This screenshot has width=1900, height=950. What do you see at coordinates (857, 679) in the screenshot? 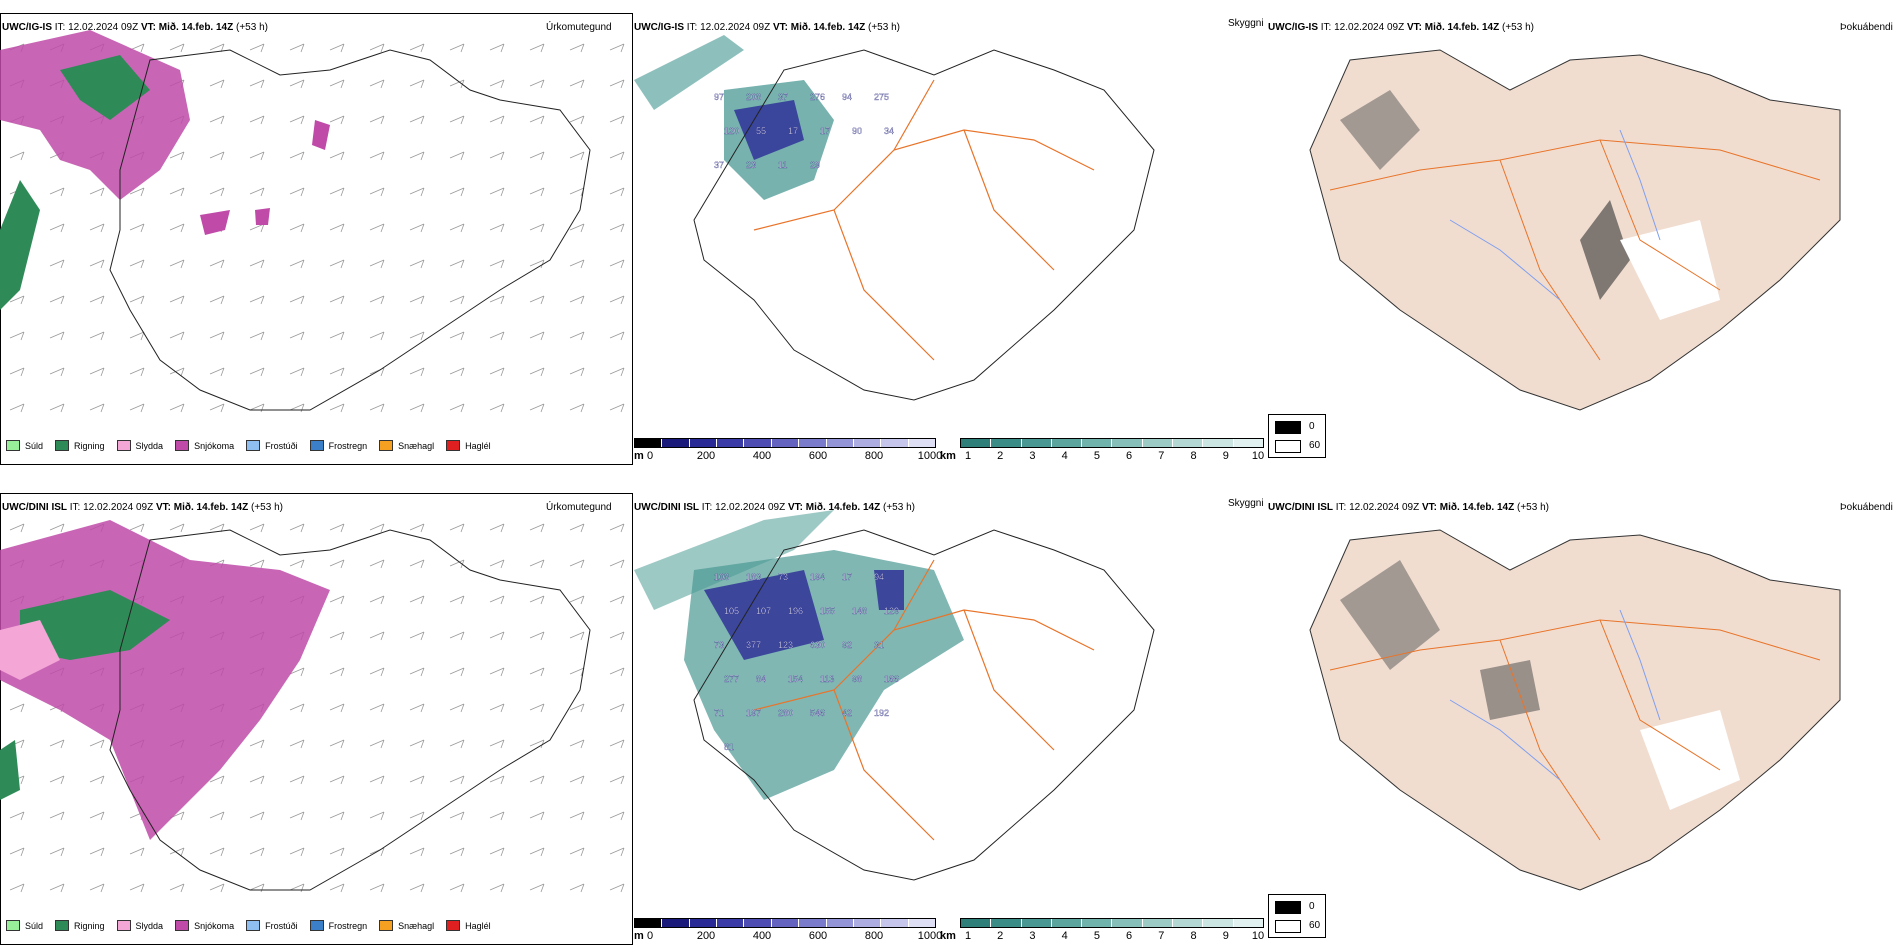
I see `visibility-value-label: 98` at bounding box center [857, 679].